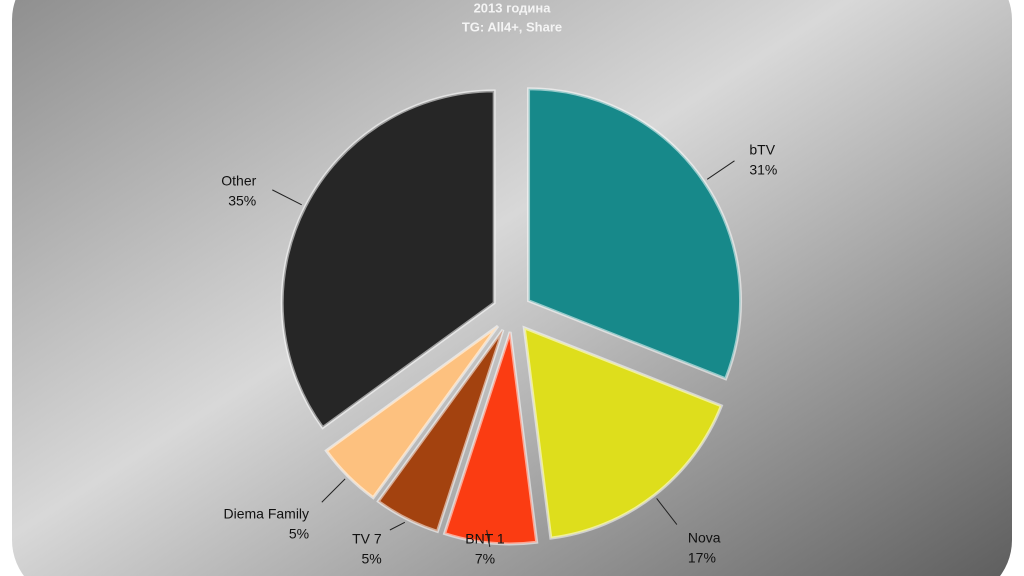  Describe the element at coordinates (238, 180) in the screenshot. I see `slice-label: Other` at that location.